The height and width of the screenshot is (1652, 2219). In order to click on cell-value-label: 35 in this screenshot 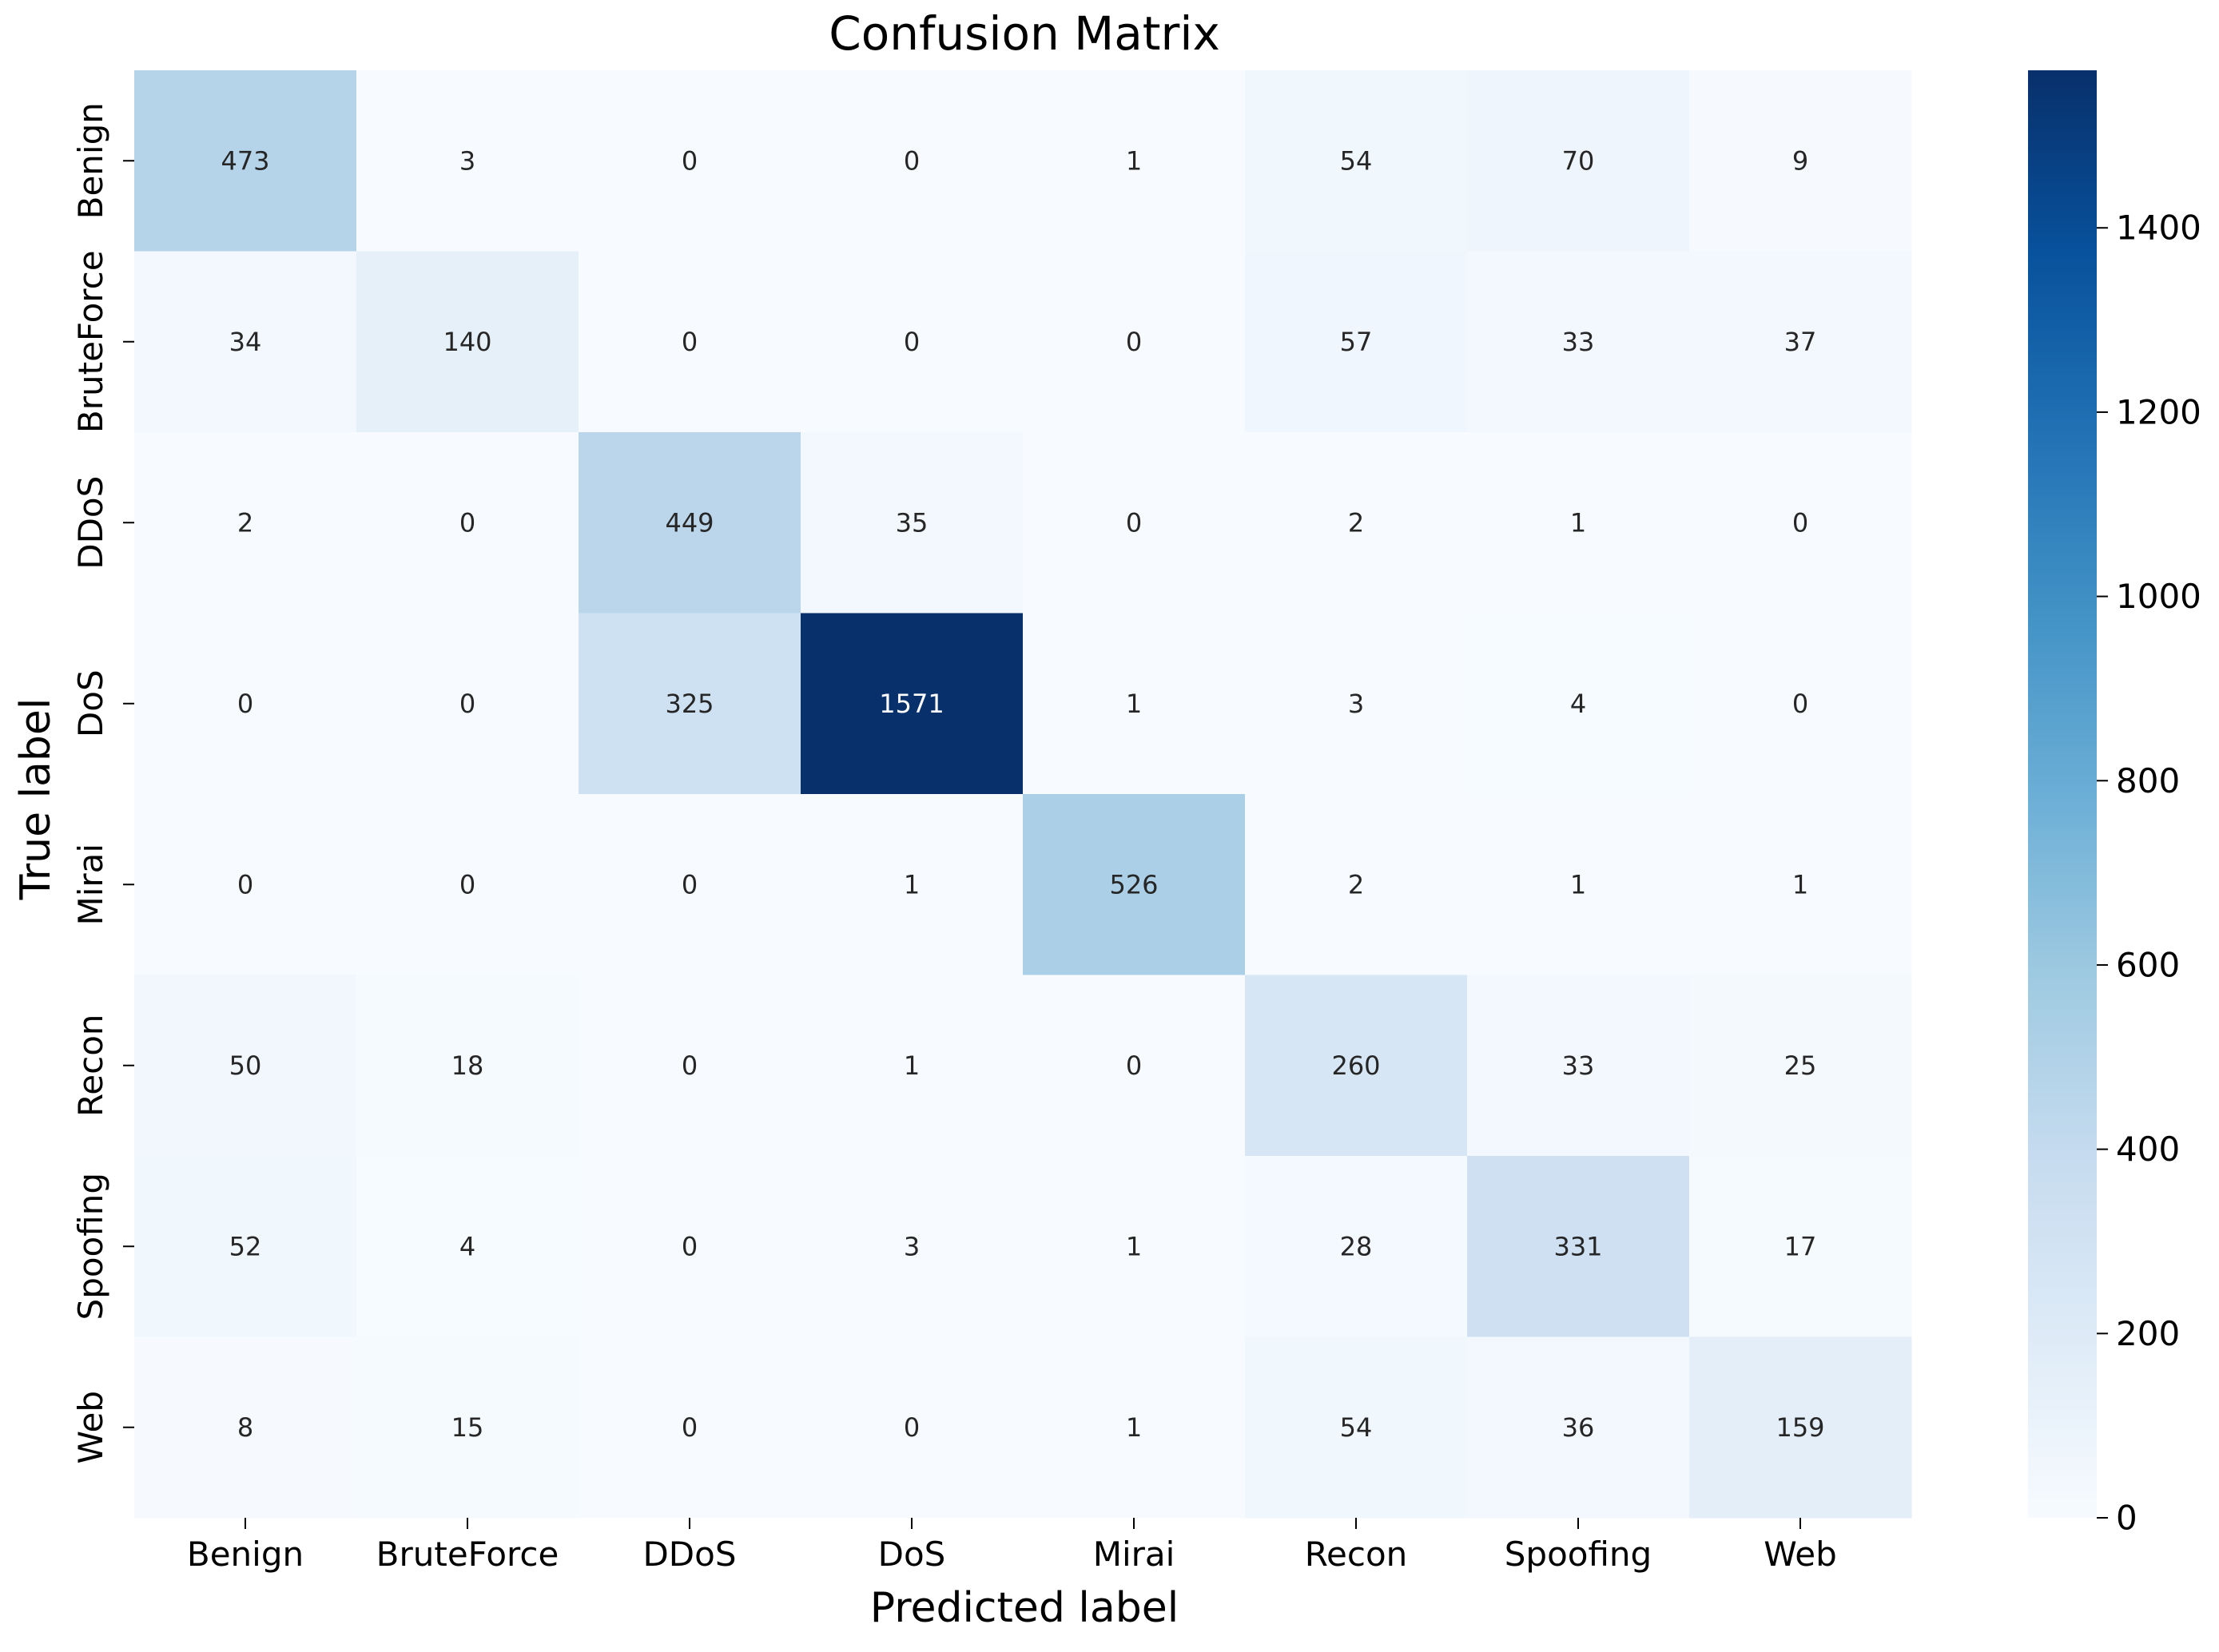, I will do `click(912, 522)`.